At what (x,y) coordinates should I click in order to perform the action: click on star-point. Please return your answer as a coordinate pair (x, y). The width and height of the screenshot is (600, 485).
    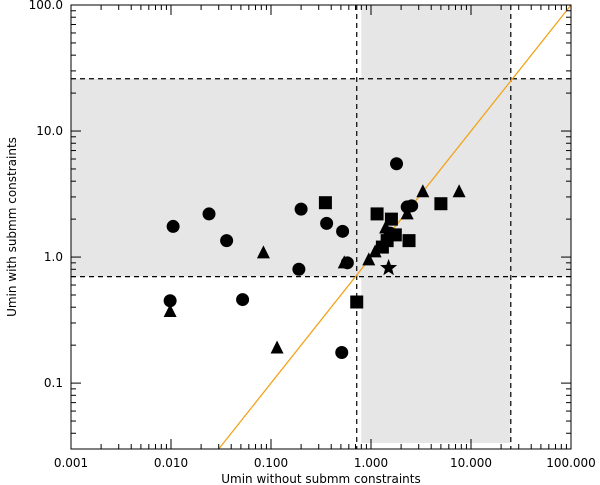
    Looking at the image, I should click on (389, 267).